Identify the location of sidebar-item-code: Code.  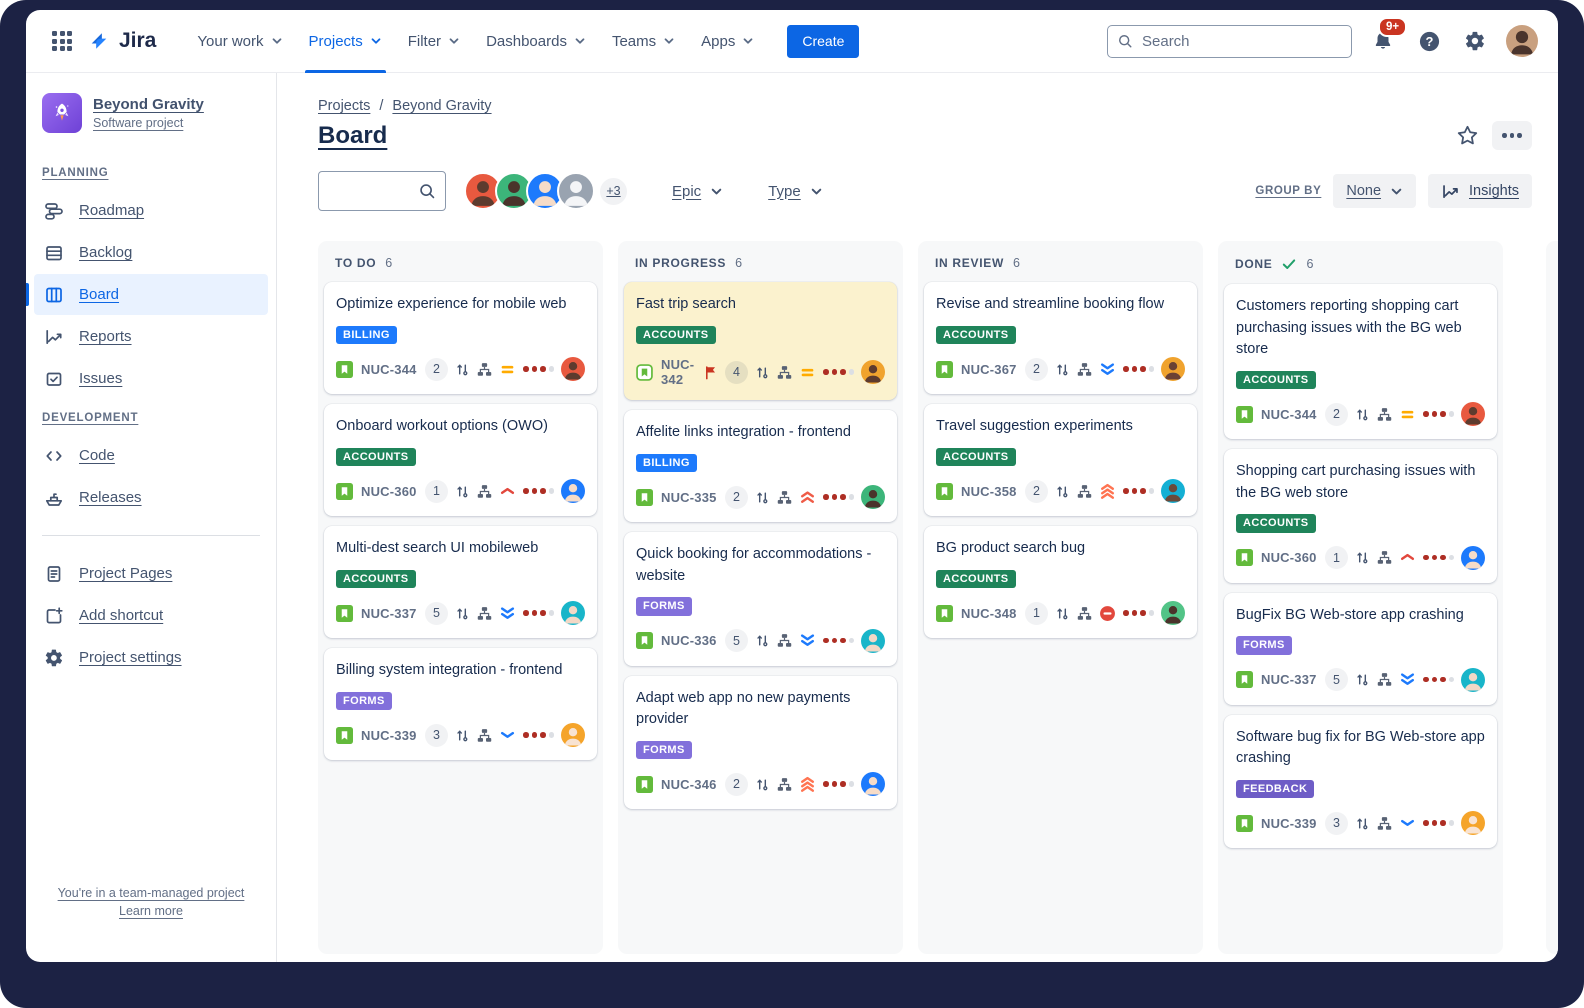
(151, 455).